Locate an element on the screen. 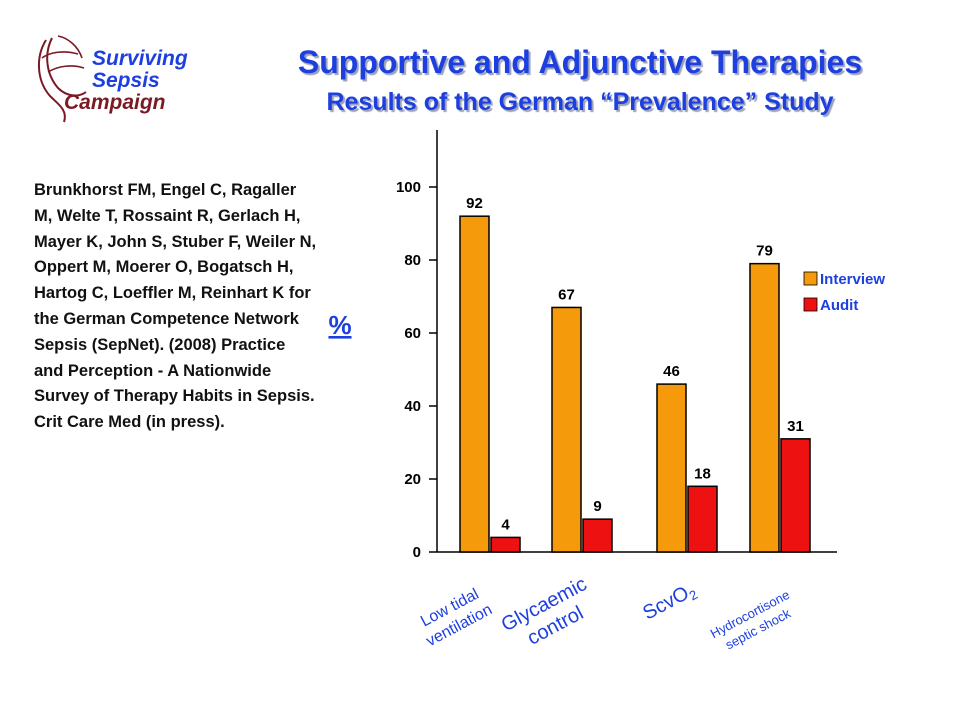  category-label-line: ScvO2 is located at coordinates (669, 603).